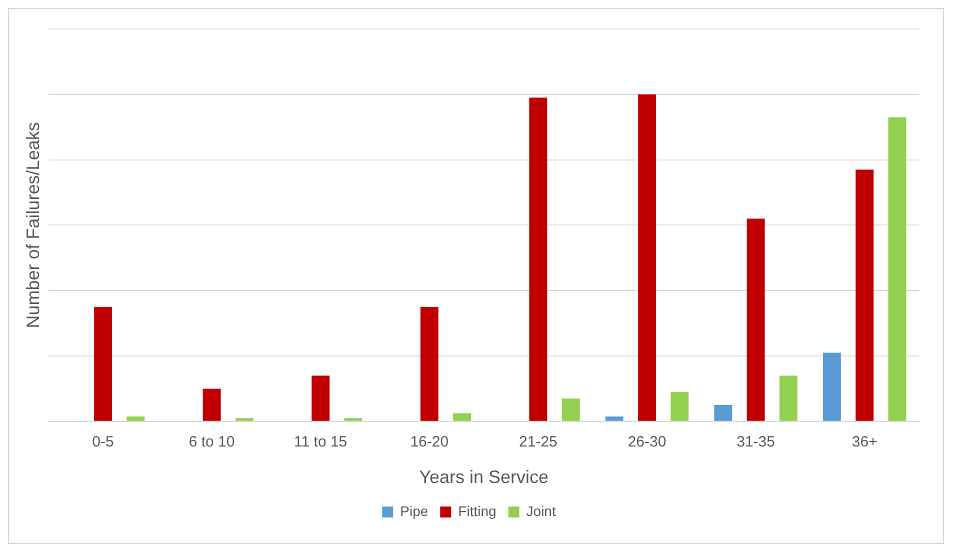  I want to click on y-axis-title: Number of Failures/Leaks, so click(32, 225).